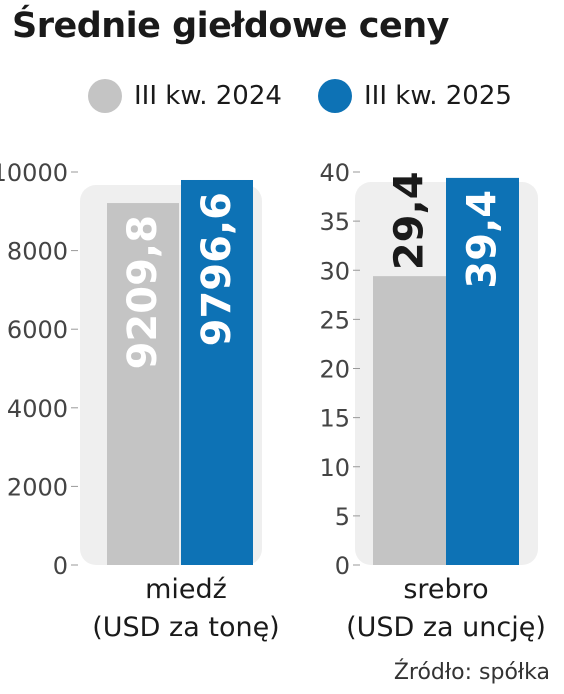 The image size is (564, 694). I want to click on data-label: 9209,8, so click(143, 292).